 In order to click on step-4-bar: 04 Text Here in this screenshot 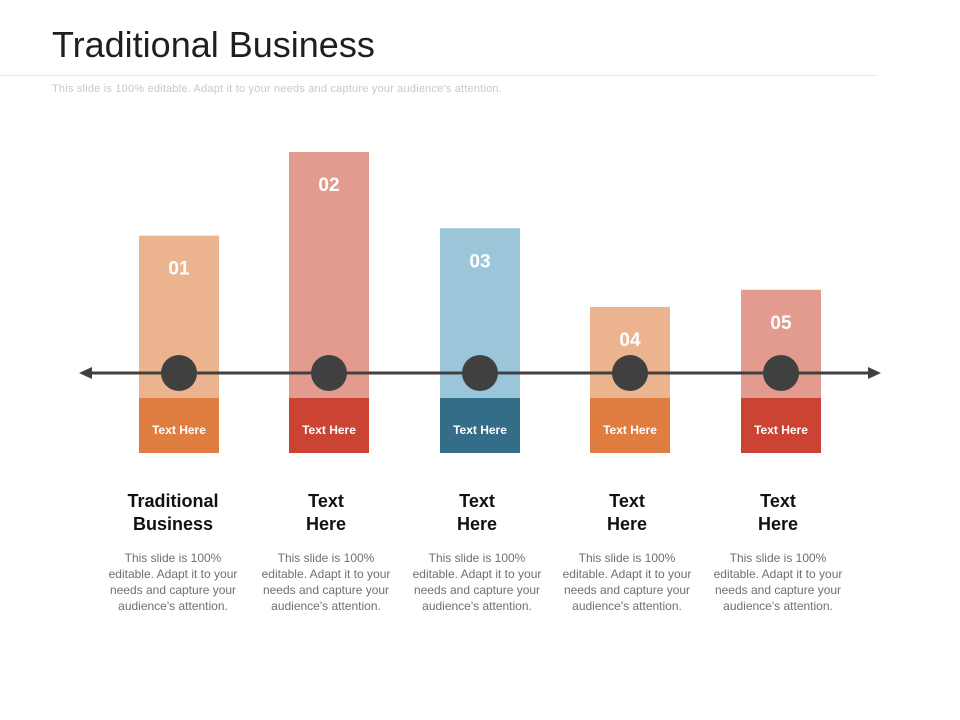, I will do `click(630, 379)`.